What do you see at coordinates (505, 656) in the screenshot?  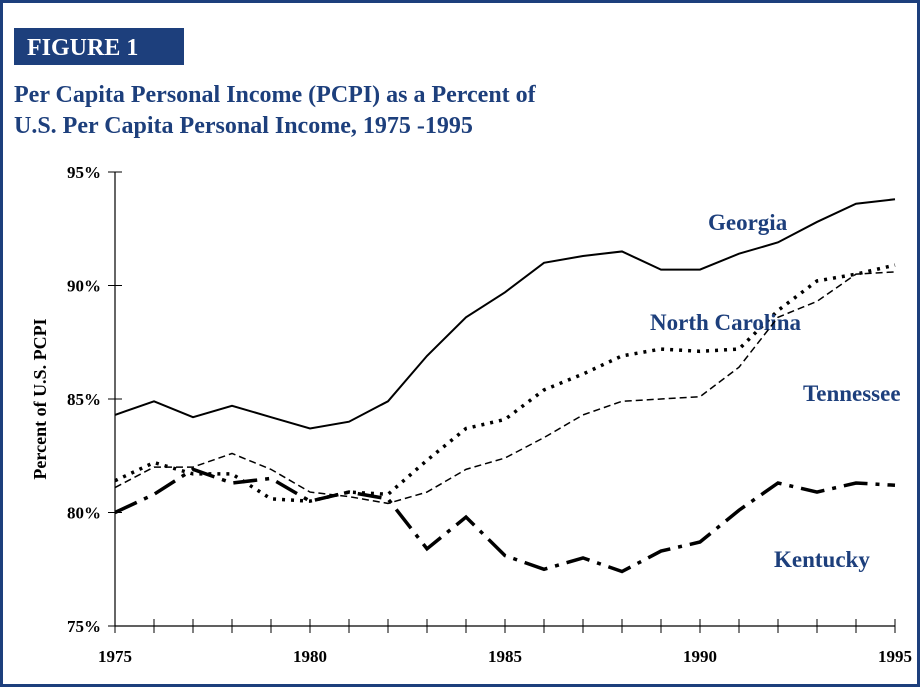 I see `x-tick-label: 1985` at bounding box center [505, 656].